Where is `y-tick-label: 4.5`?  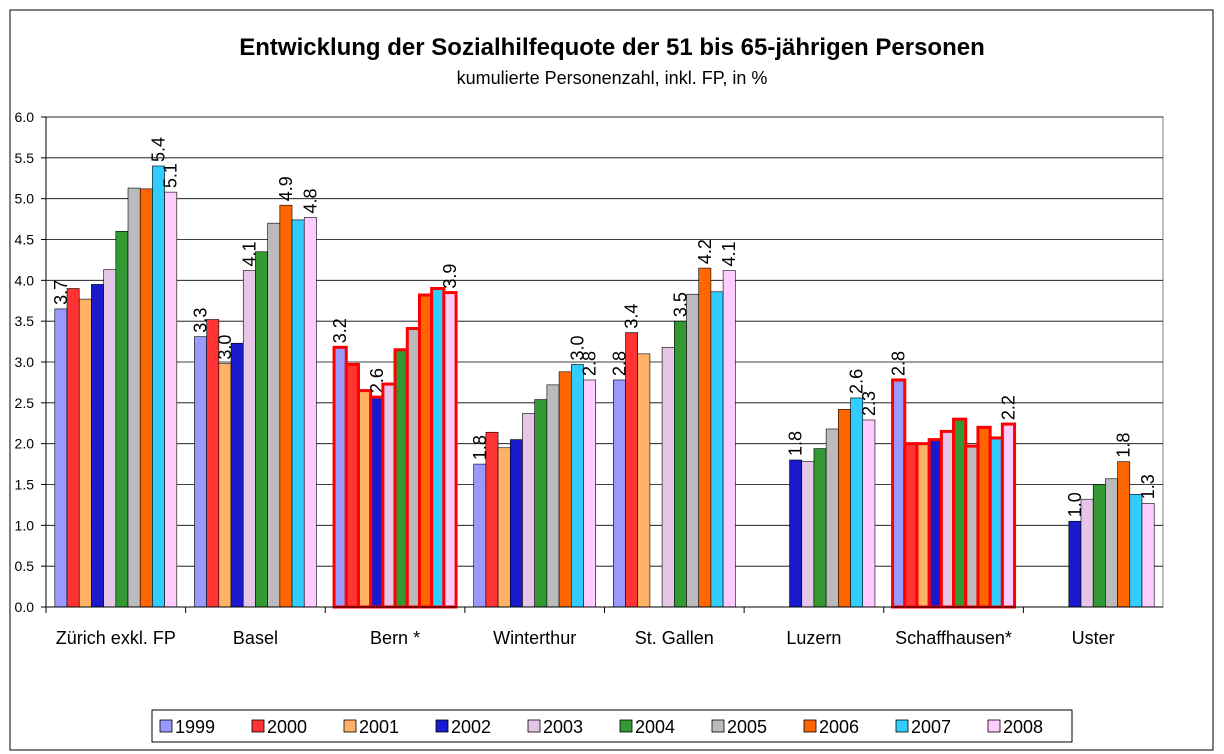
y-tick-label: 4.5 is located at coordinates (25, 240).